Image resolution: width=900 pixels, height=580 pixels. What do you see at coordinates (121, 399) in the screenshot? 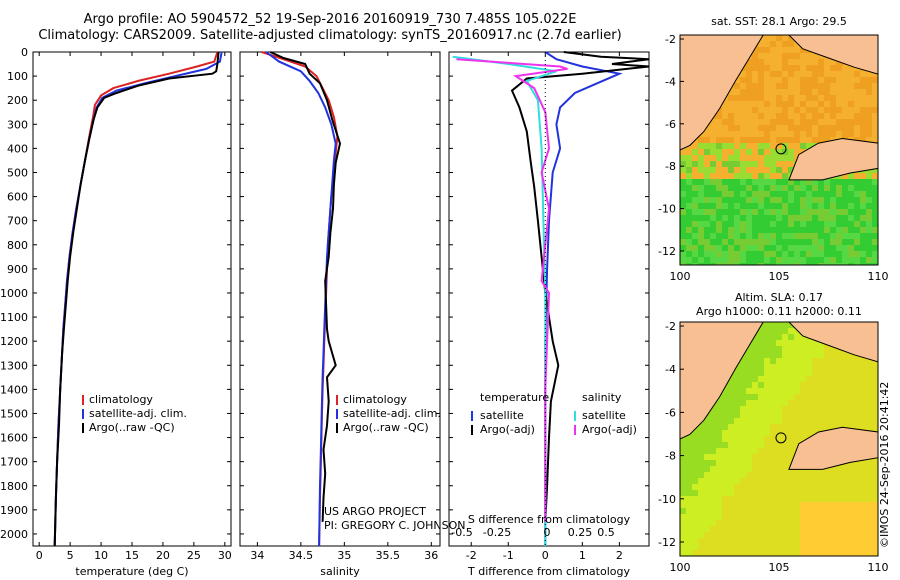
I see `legend-label: climatology` at bounding box center [121, 399].